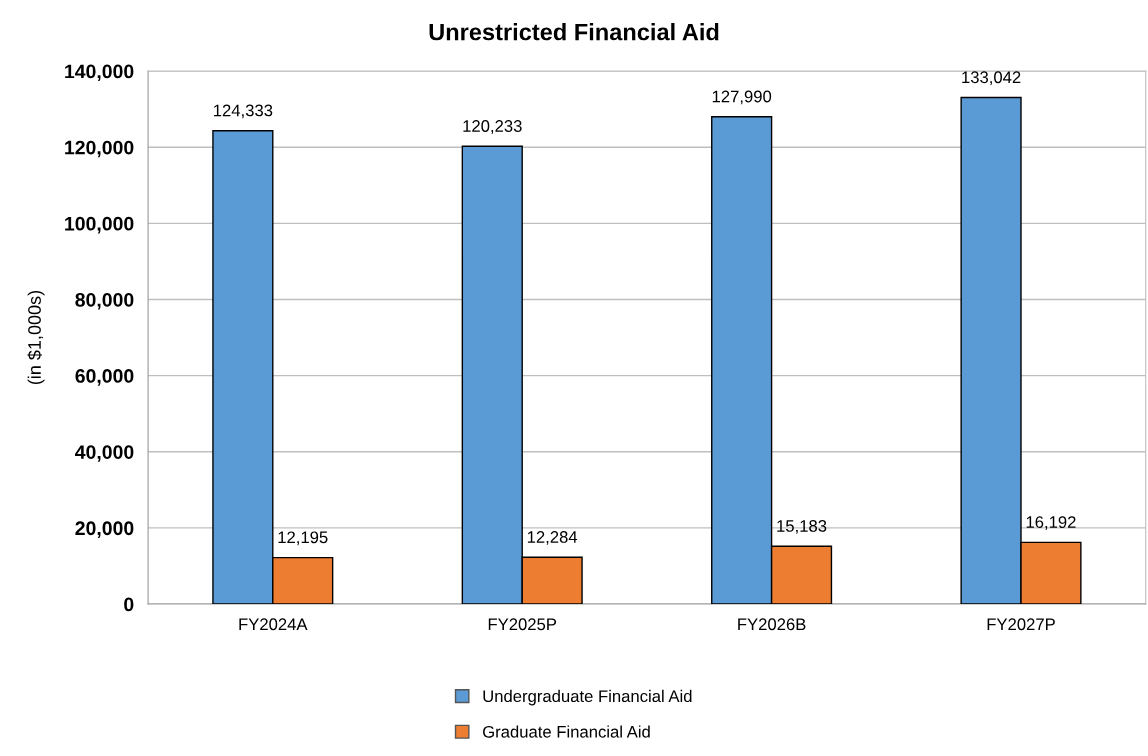 This screenshot has width=1148, height=756. I want to click on x-tick-label: FY2024A, so click(273, 624).